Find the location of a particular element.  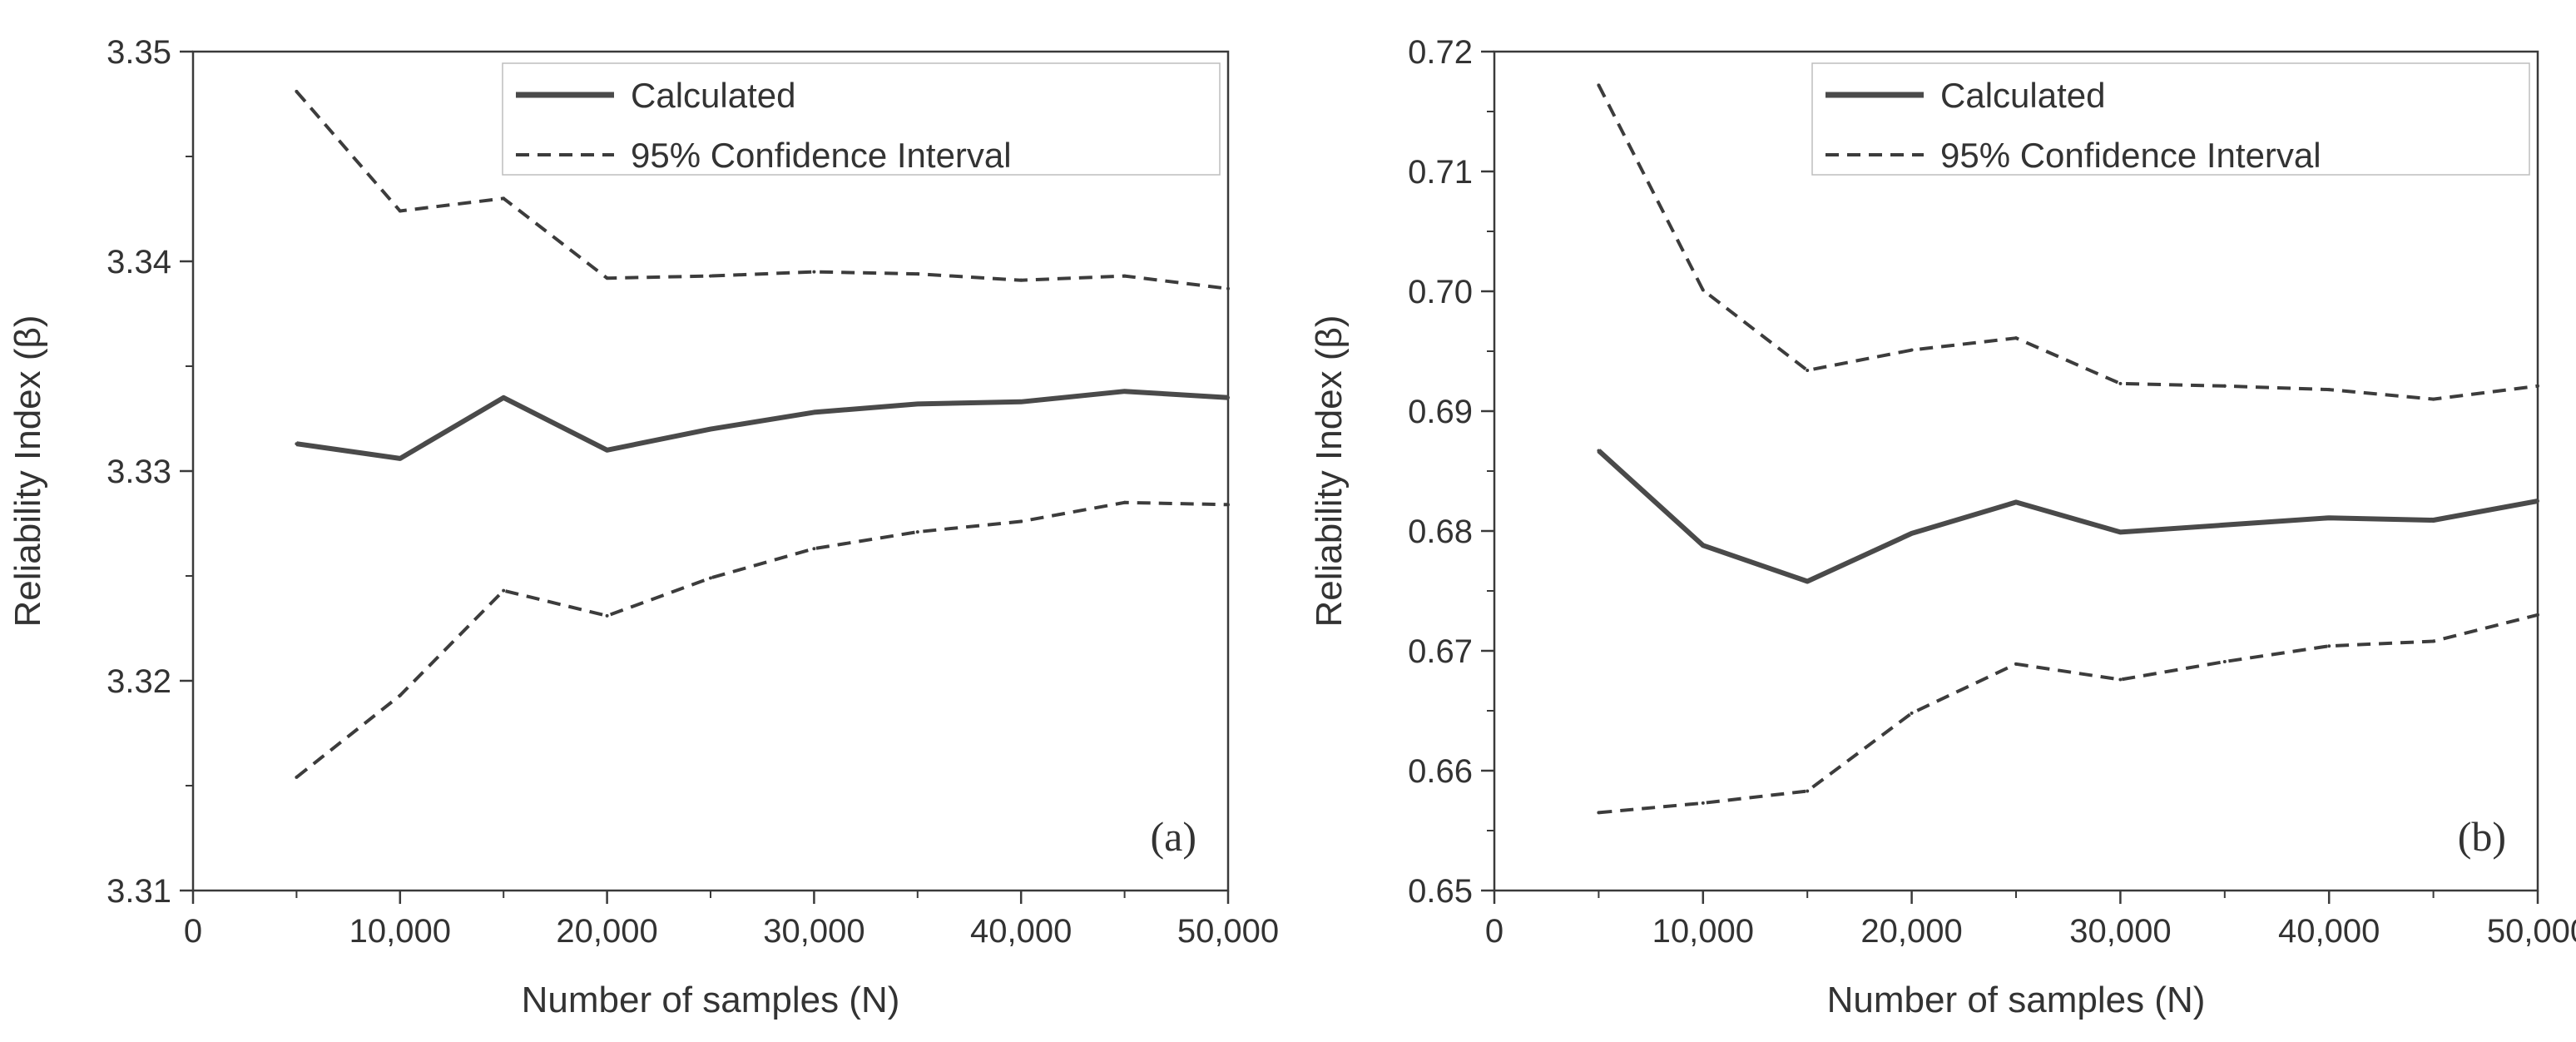

panel-label: (a) is located at coordinates (1174, 836).